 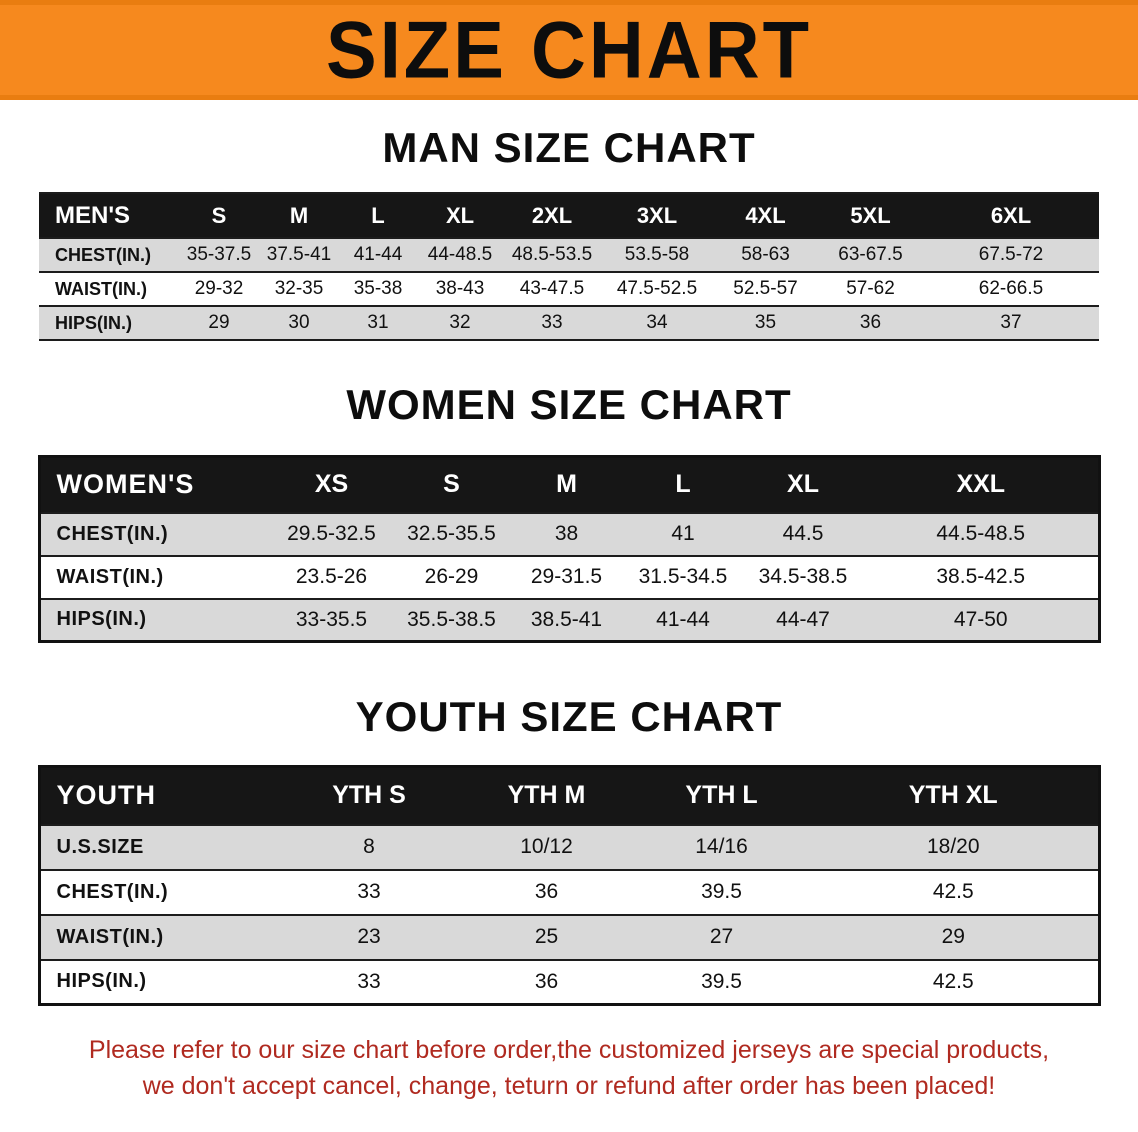 I want to click on header-cell: 2XL, so click(x=552, y=215).